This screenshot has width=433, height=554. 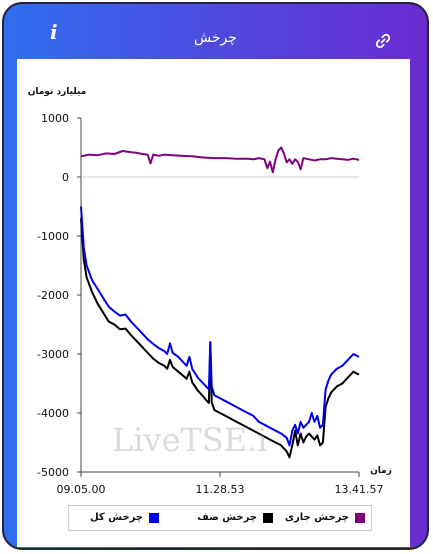 I want to click on info-icon: i, so click(x=54, y=32).